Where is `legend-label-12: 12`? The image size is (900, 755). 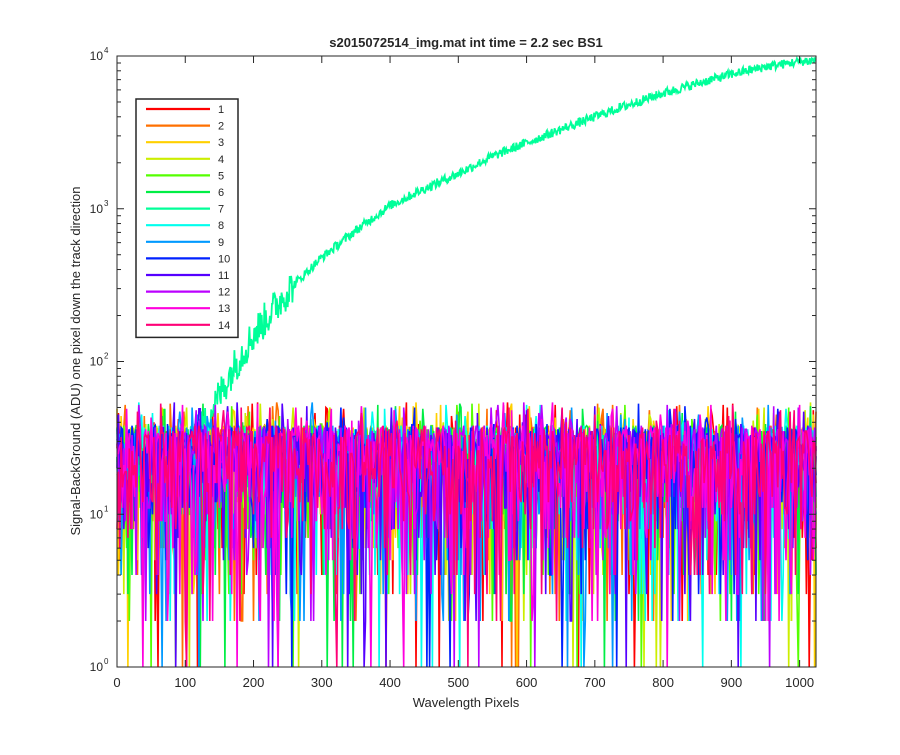 legend-label-12: 12 is located at coordinates (224, 293).